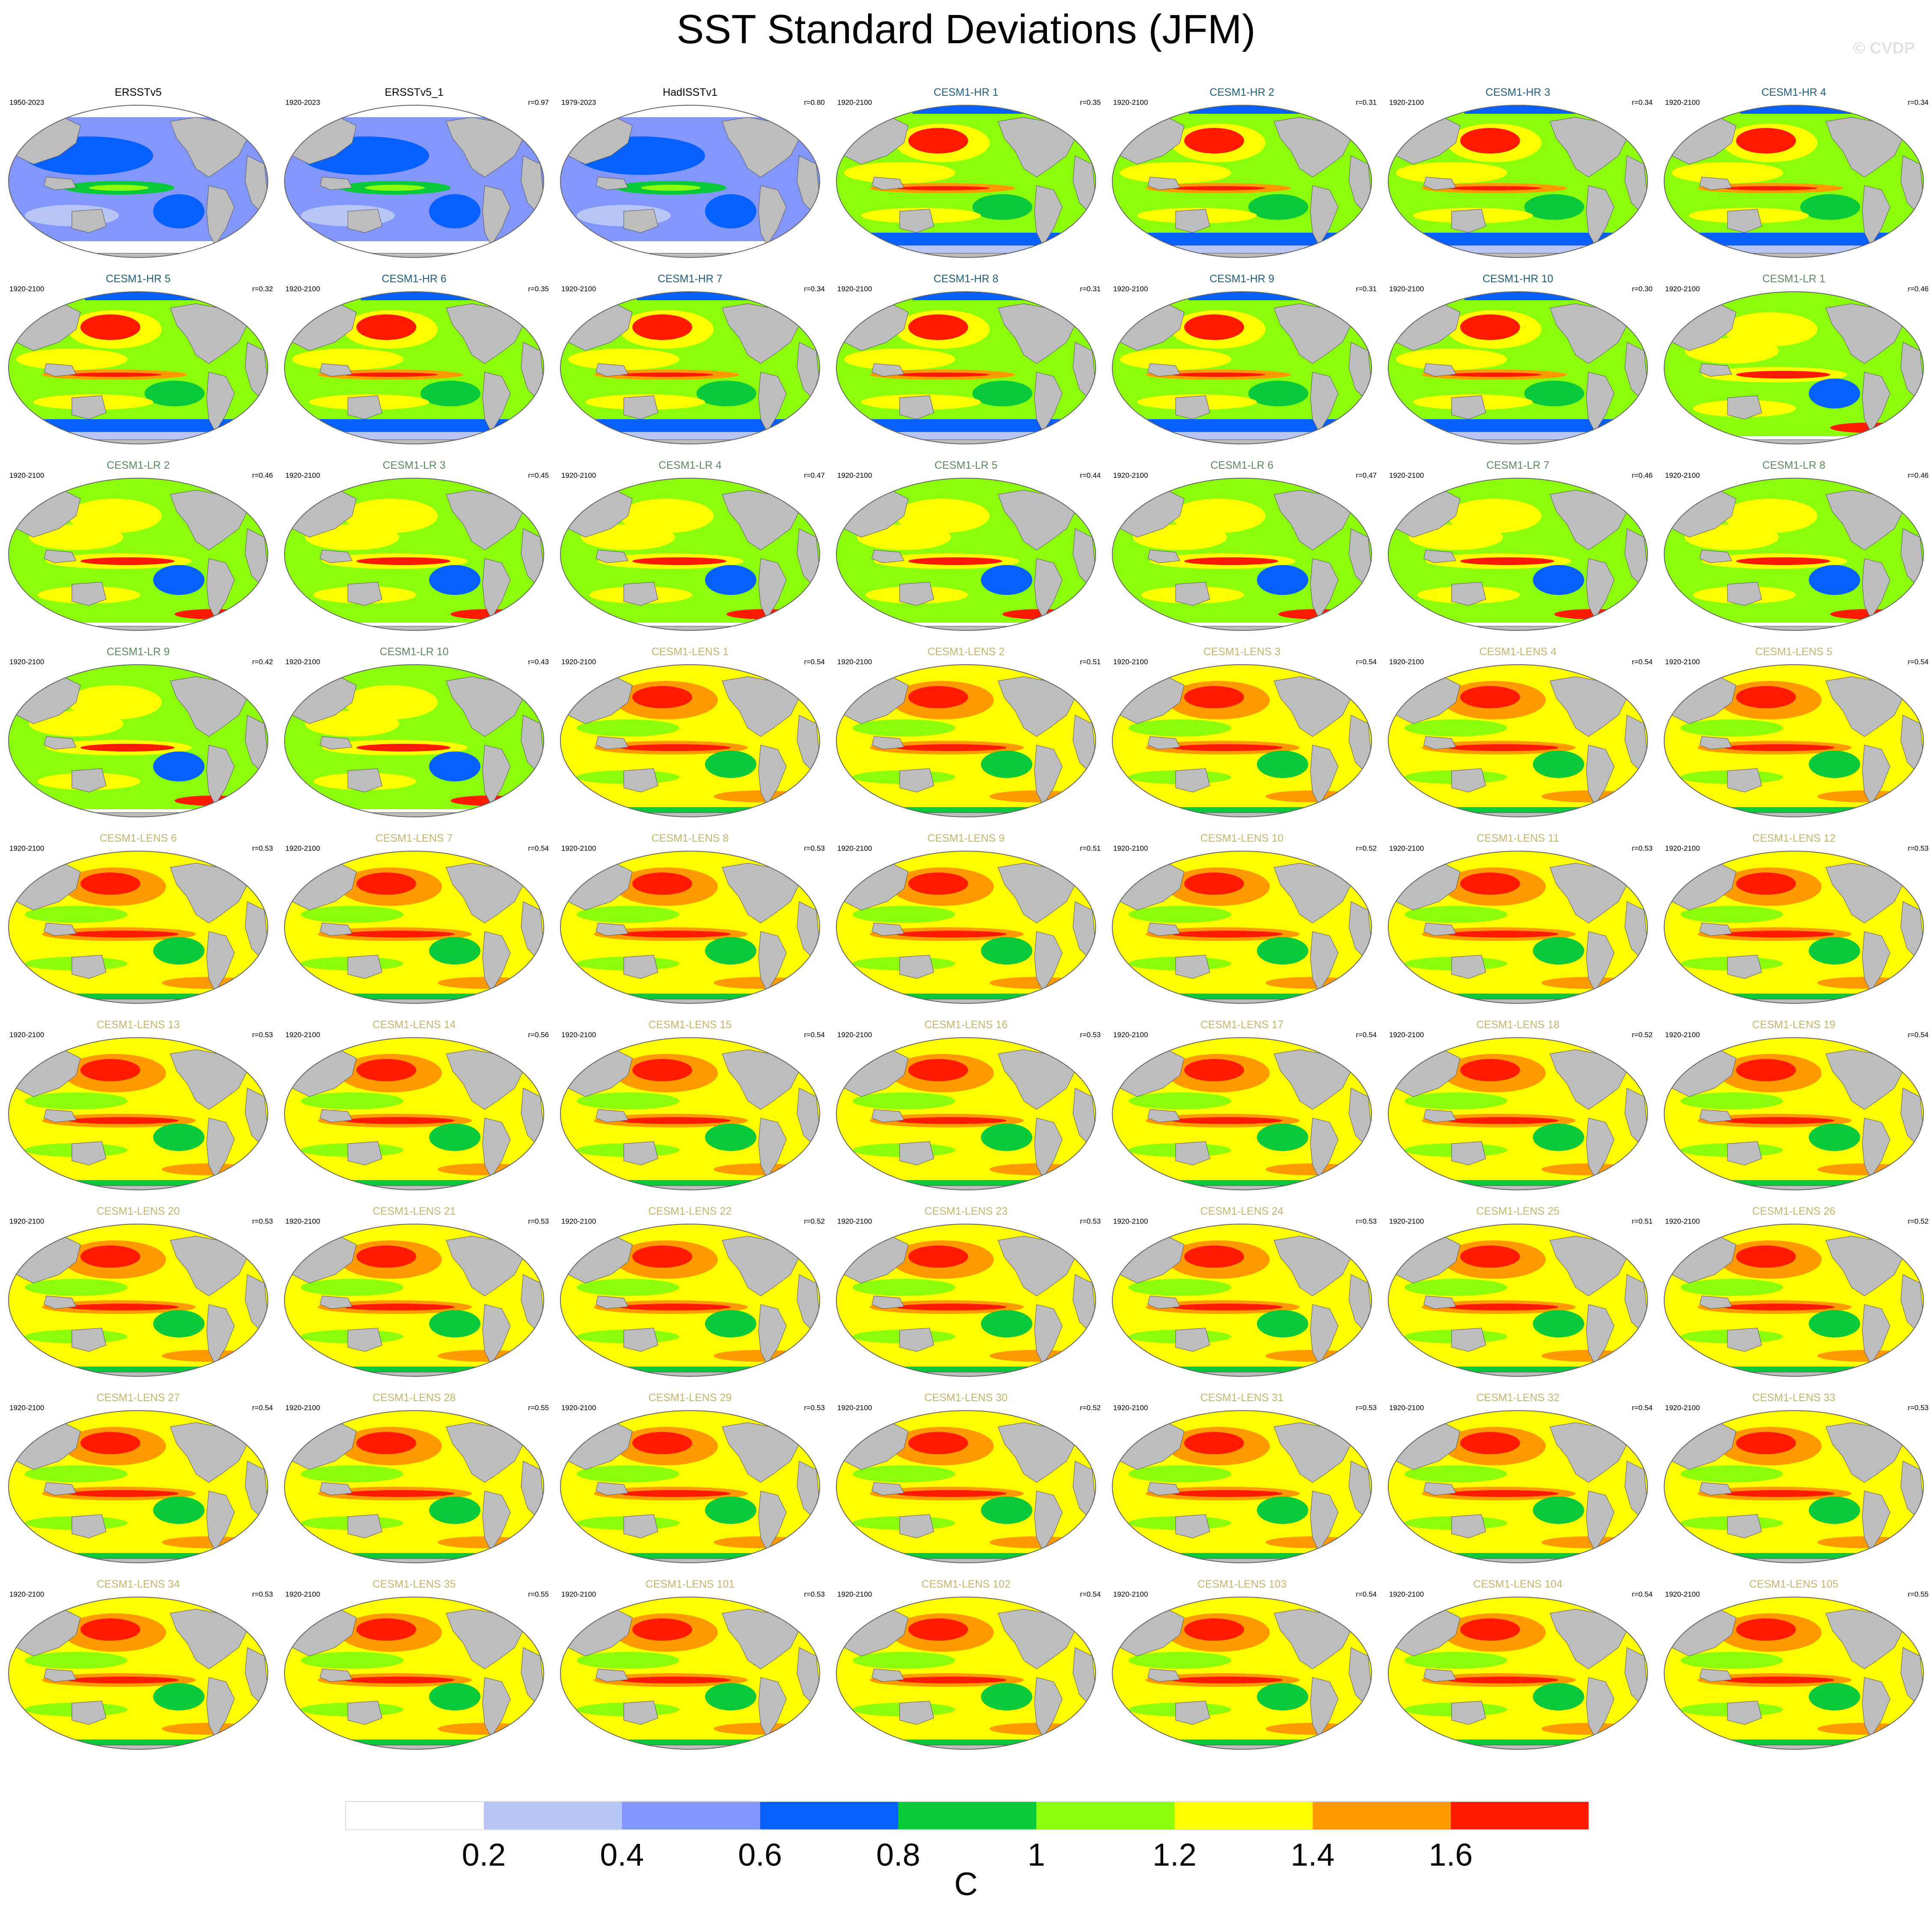  What do you see at coordinates (262, 289) in the screenshot?
I see `panel-correlation: r=0.32` at bounding box center [262, 289].